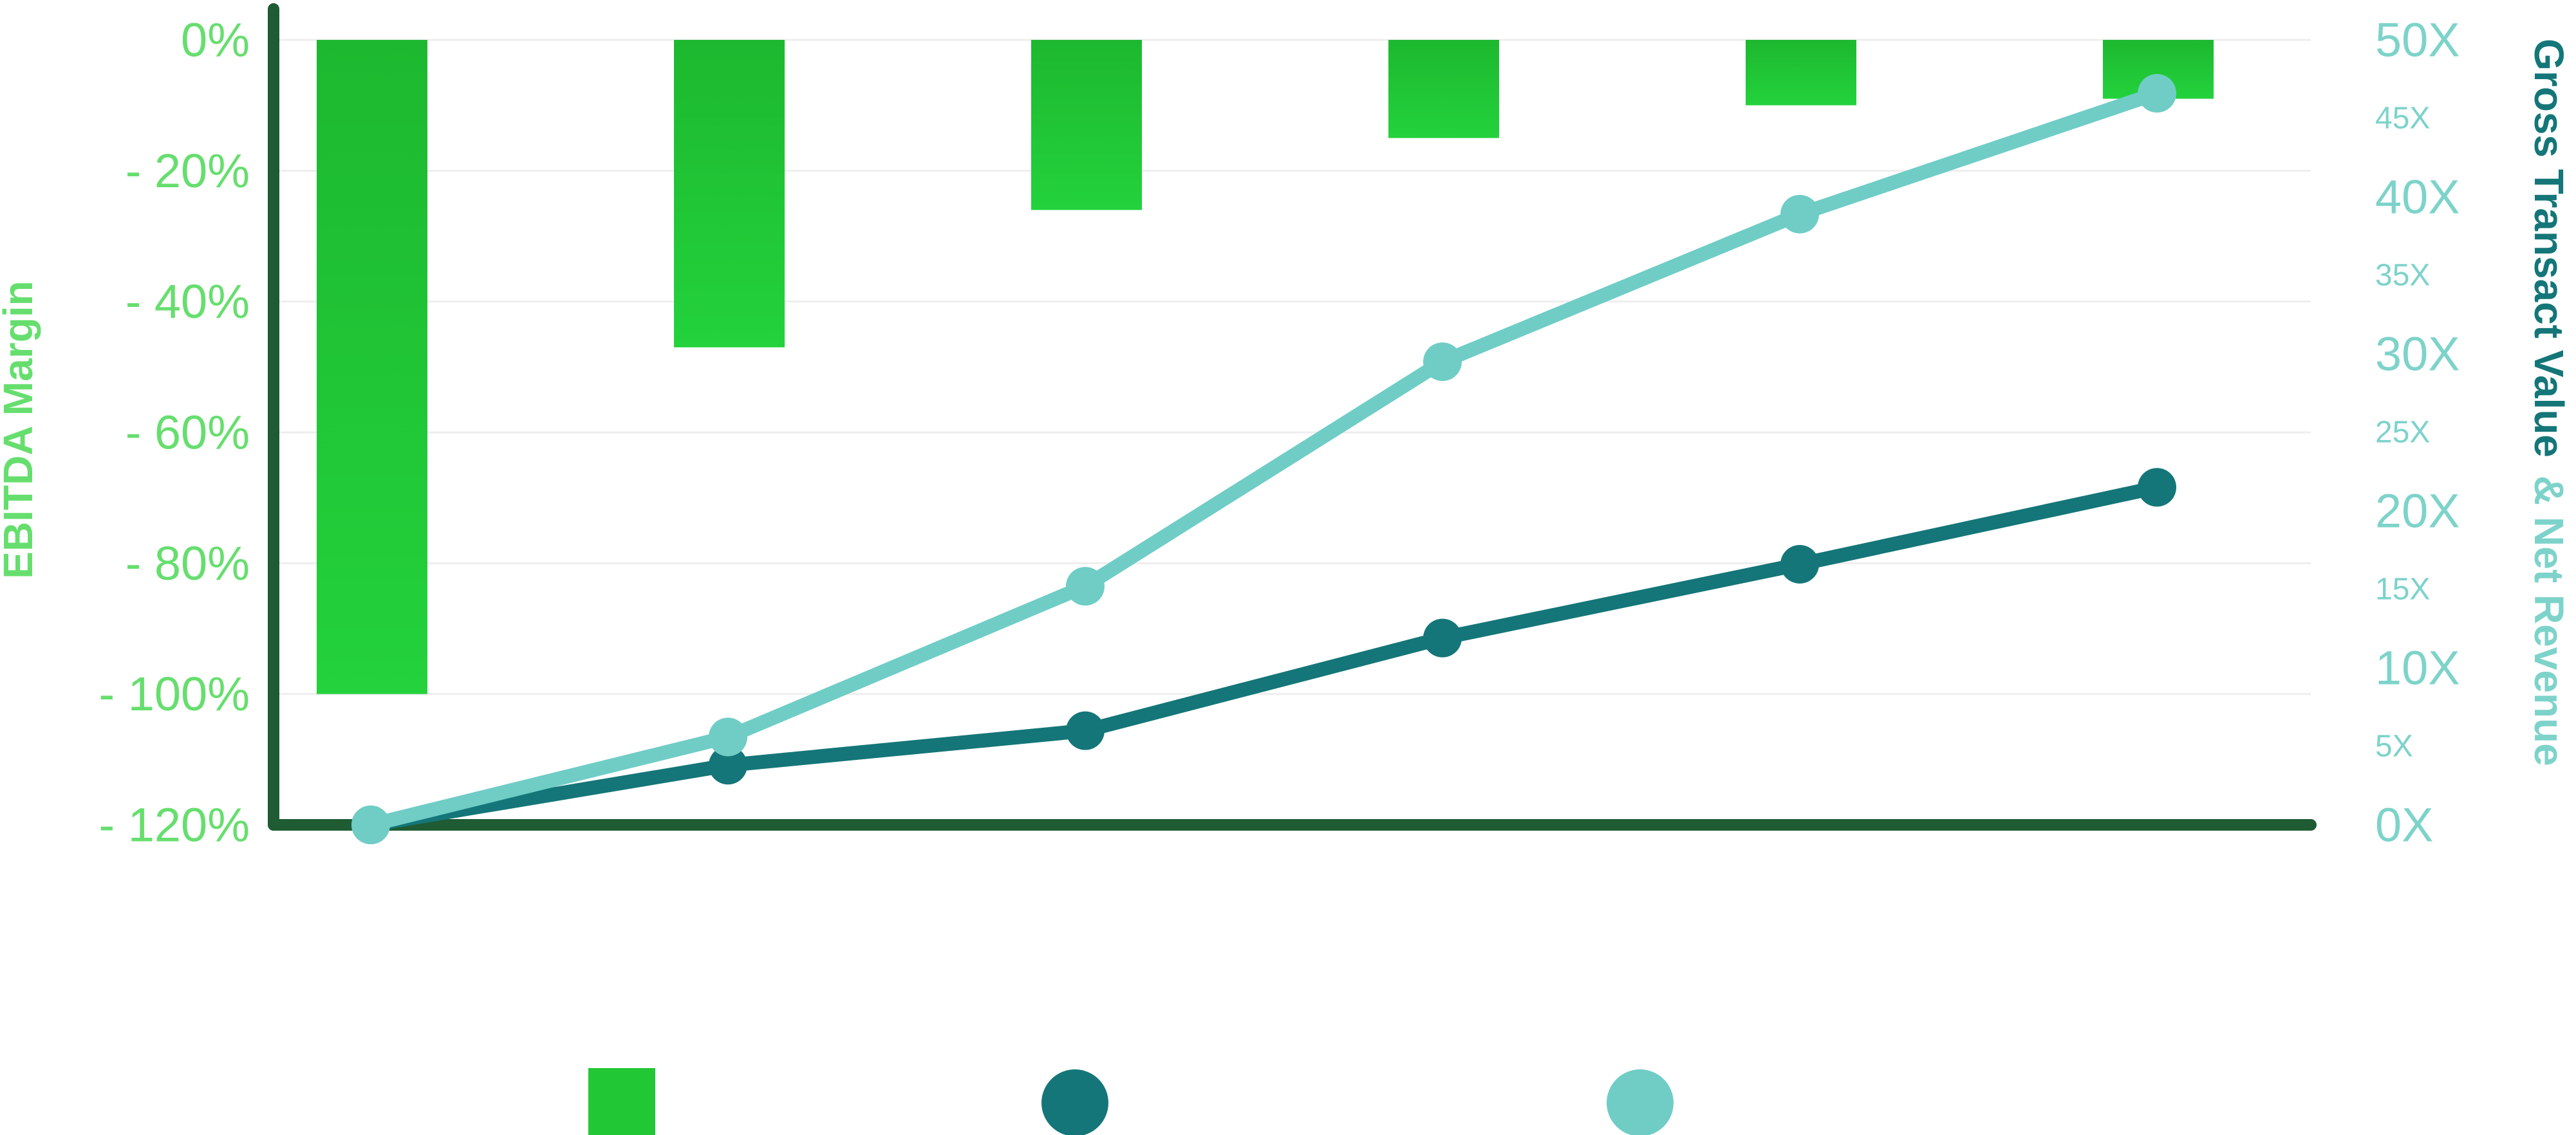 The image size is (2576, 1135). I want to click on right-minor-tick-label: 5X, so click(2394, 747).